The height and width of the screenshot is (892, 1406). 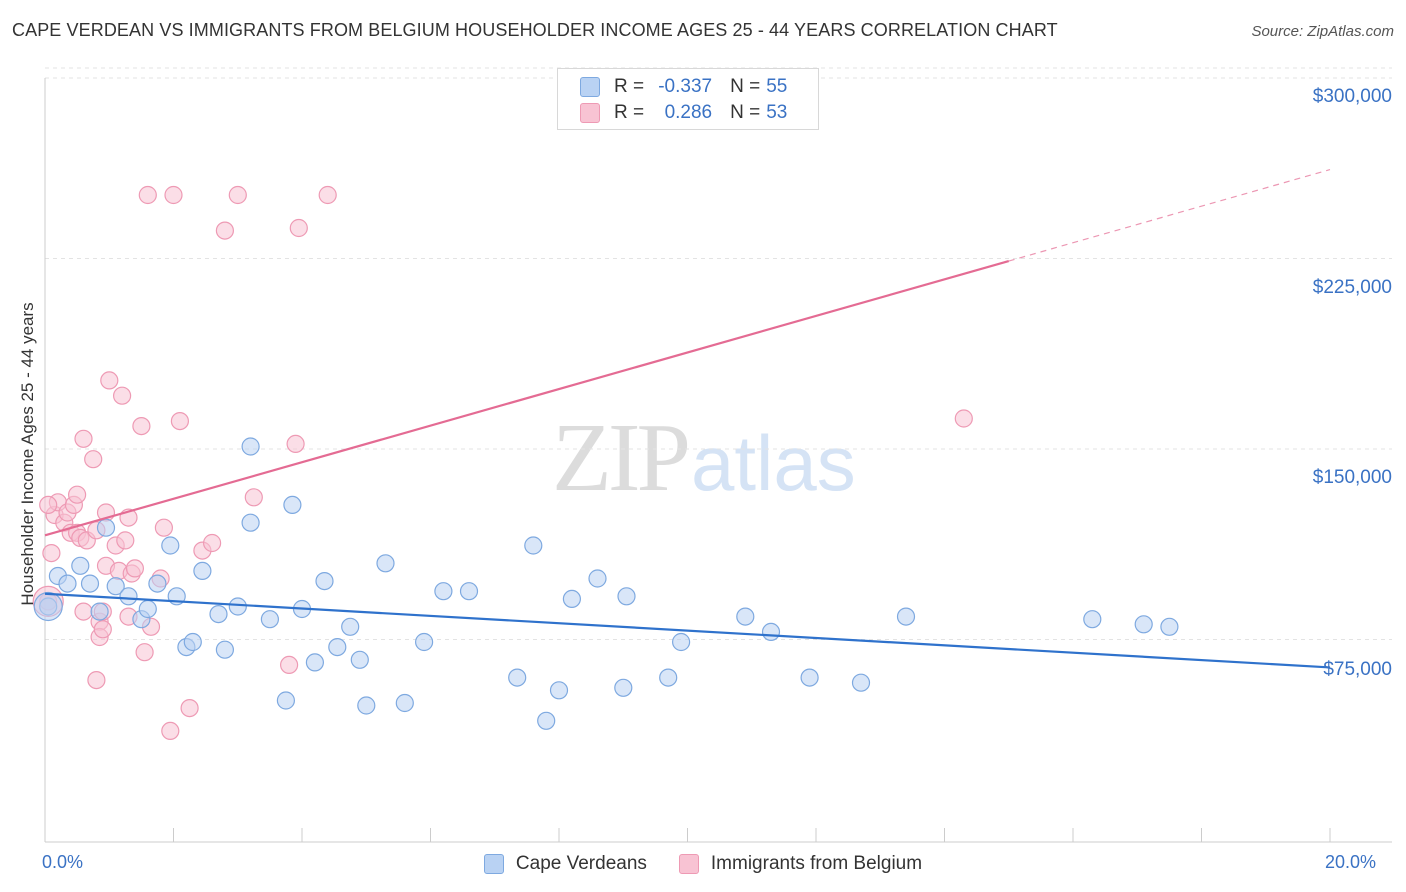 I want to click on y-tick-label-150000: $150,000, so click(x=1352, y=477).